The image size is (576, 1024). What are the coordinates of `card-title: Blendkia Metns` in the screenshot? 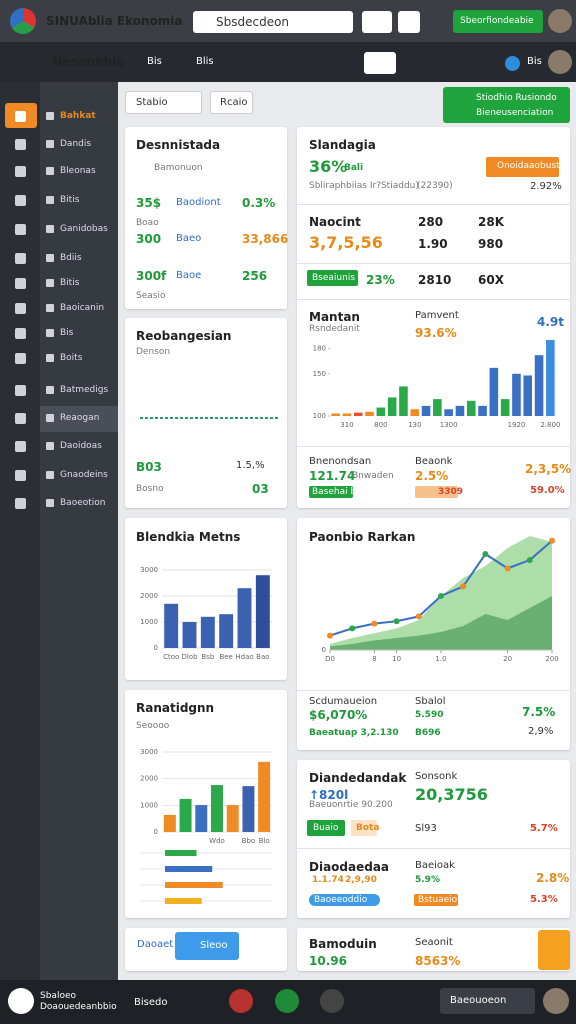 It's located at (188, 537).